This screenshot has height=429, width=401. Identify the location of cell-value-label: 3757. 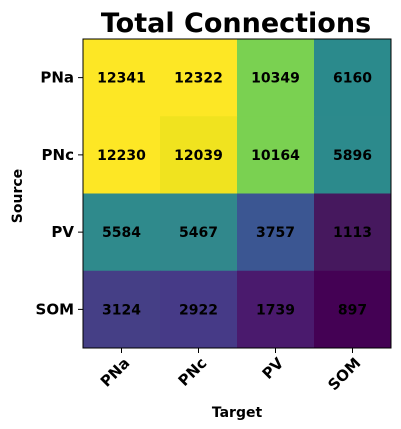
(275, 233).